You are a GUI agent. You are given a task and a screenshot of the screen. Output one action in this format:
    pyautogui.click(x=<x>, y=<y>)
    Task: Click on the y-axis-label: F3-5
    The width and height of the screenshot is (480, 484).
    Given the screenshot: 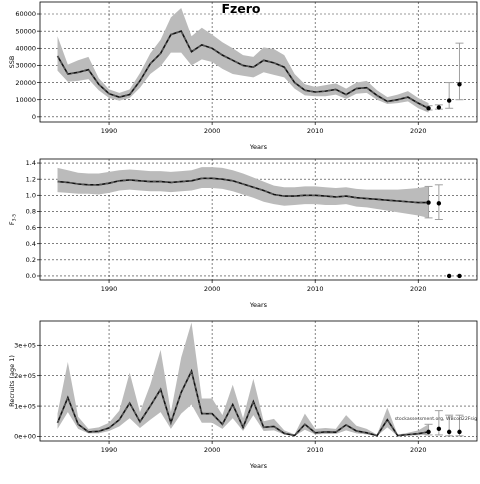 What is the action you would take?
    pyautogui.click(x=13, y=219)
    